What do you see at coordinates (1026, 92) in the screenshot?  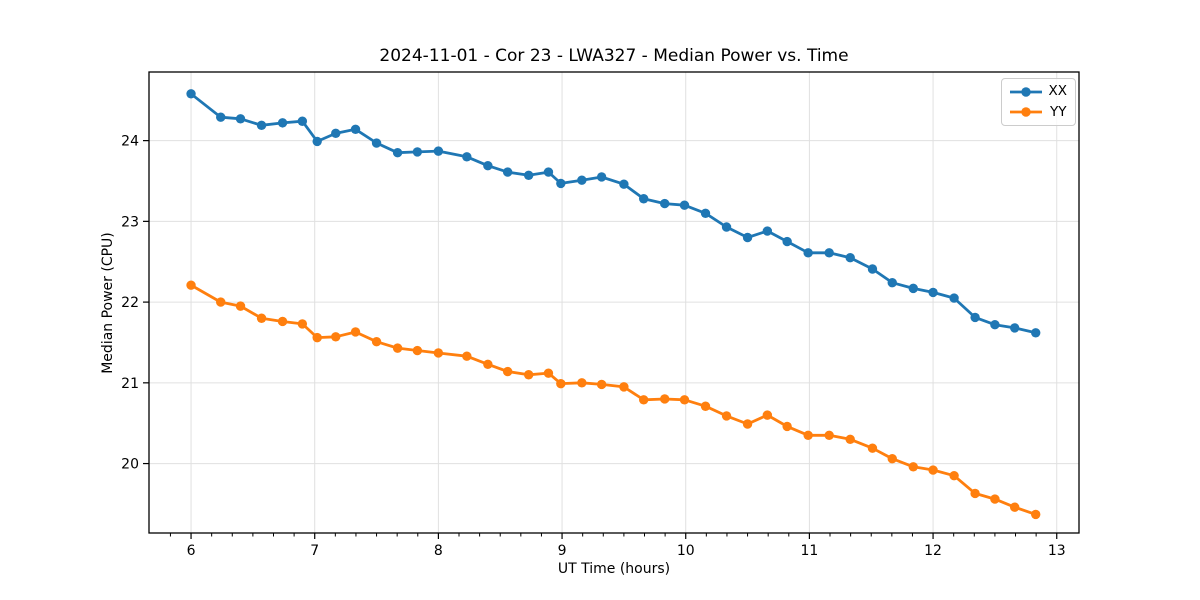 I see `legend-line-sample-xx` at bounding box center [1026, 92].